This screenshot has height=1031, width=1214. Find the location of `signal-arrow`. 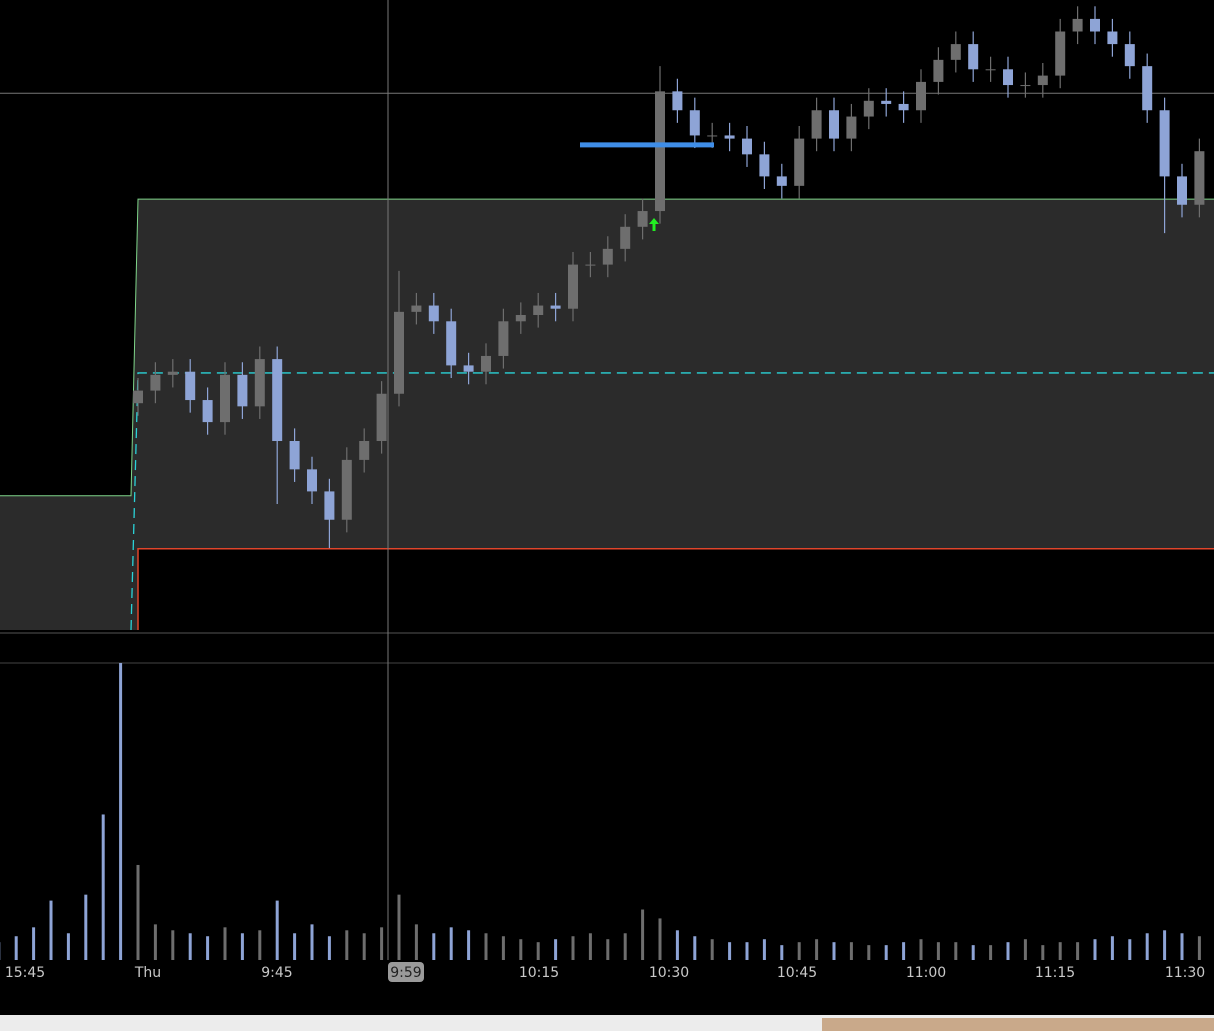

signal-arrow is located at coordinates (654, 224).